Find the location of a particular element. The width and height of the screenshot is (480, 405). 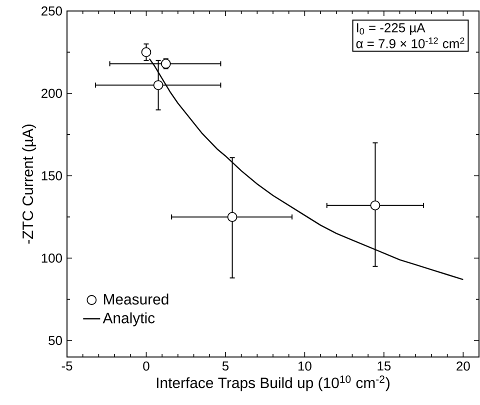

x-tick-label: -5 is located at coordinates (67, 366).